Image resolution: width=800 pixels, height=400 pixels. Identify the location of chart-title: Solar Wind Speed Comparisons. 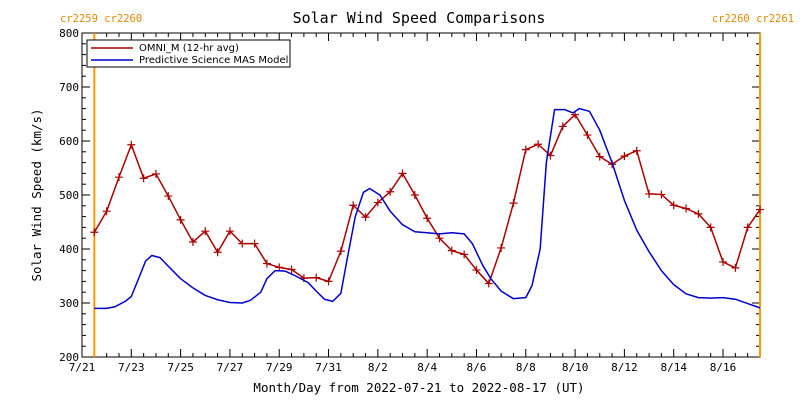
(419, 18).